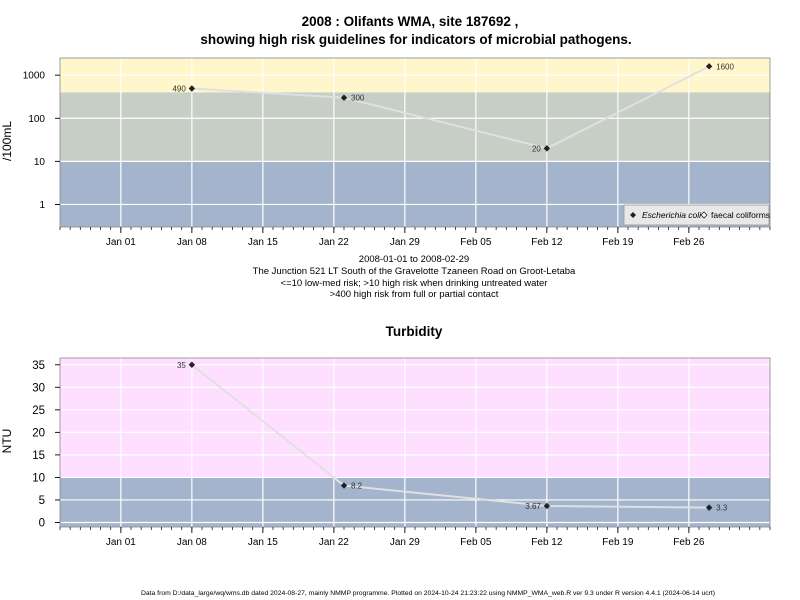  I want to click on turbidity-y-tick-label: 15, so click(38, 456).